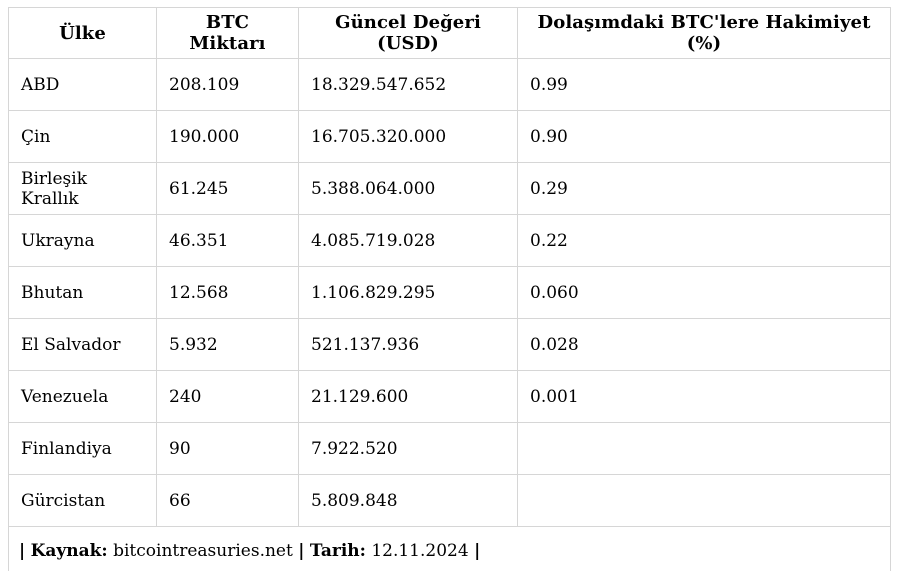 Image resolution: width=898 pixels, height=571 pixels. What do you see at coordinates (408, 292) in the screenshot?
I see `cell-usd-value: 1.106.829.295` at bounding box center [408, 292].